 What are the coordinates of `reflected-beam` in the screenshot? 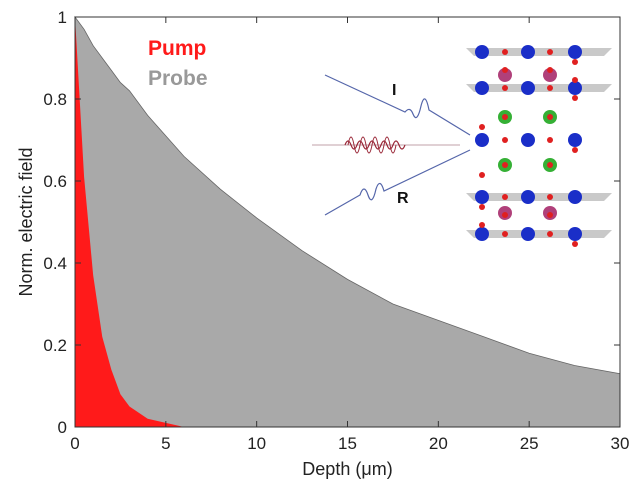 It's located at (397, 182).